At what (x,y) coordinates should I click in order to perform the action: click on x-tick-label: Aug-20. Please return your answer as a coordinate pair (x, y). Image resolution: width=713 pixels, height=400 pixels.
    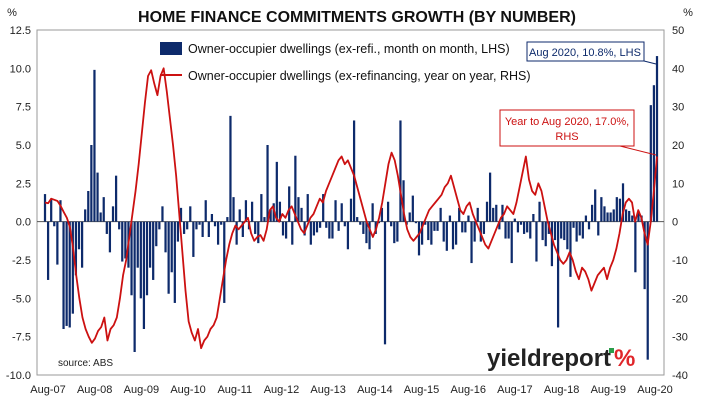
    Looking at the image, I should click on (654, 390).